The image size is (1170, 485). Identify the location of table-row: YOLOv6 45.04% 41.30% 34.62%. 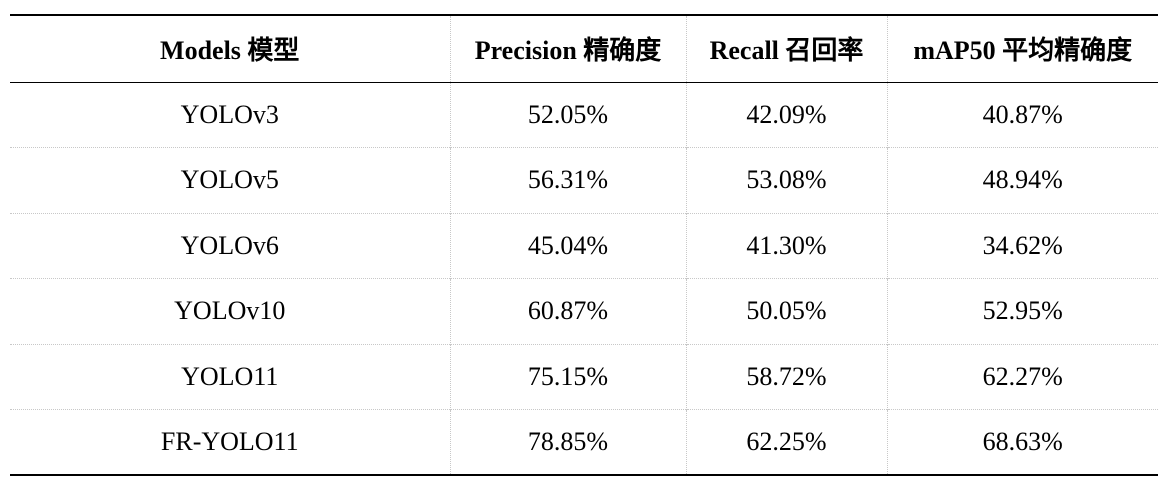
(584, 245).